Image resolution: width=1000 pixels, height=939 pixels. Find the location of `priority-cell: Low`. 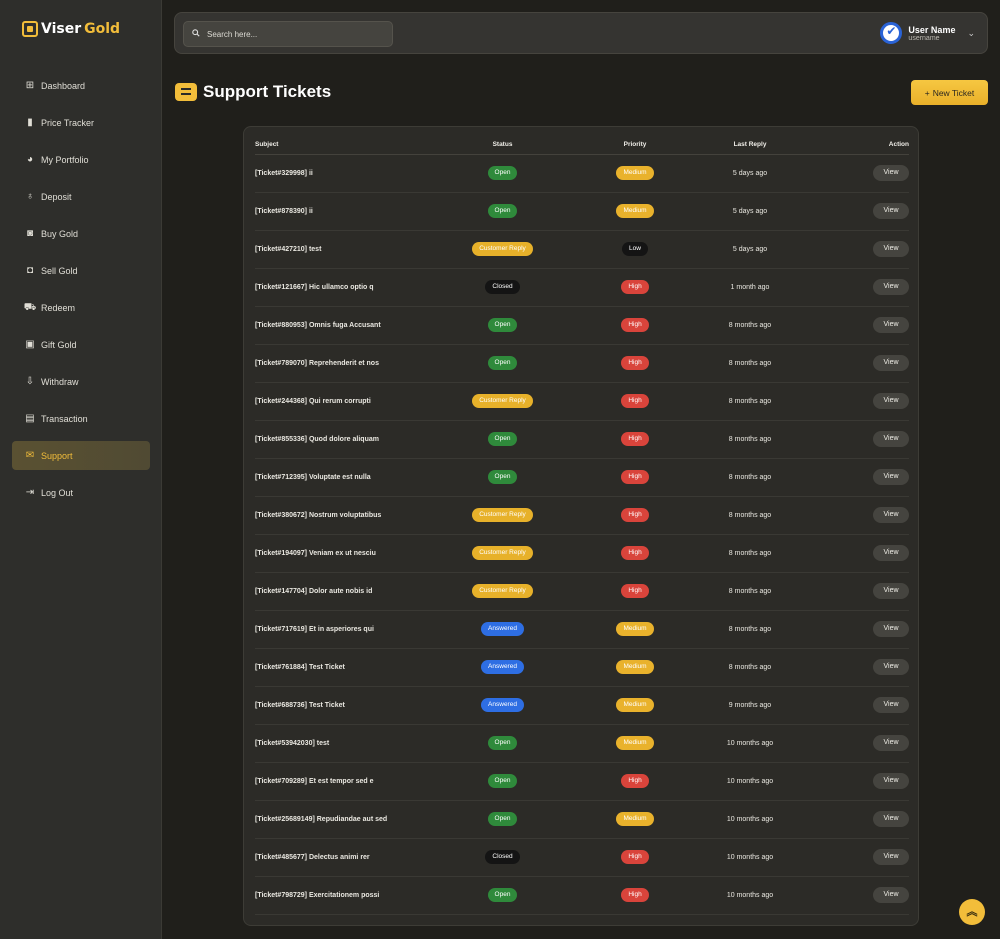

priority-cell: Low is located at coordinates (635, 249).